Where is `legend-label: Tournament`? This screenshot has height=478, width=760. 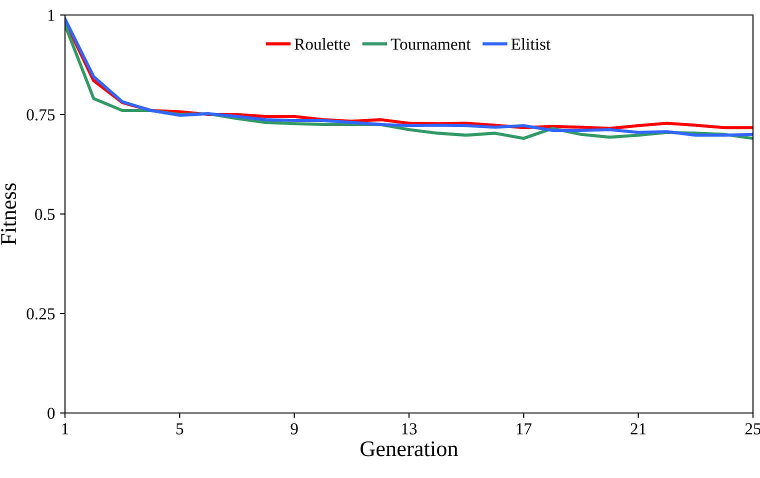 legend-label: Tournament is located at coordinates (430, 44).